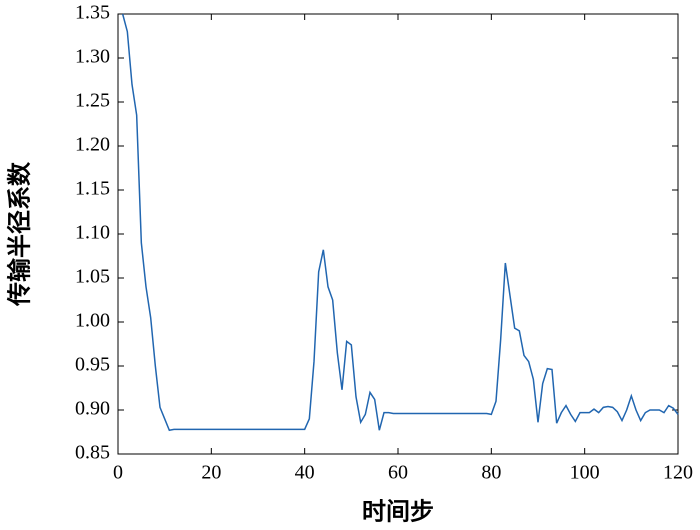 This screenshot has width=700, height=530. What do you see at coordinates (305, 473) in the screenshot?
I see `x-tick-label: 40` at bounding box center [305, 473].